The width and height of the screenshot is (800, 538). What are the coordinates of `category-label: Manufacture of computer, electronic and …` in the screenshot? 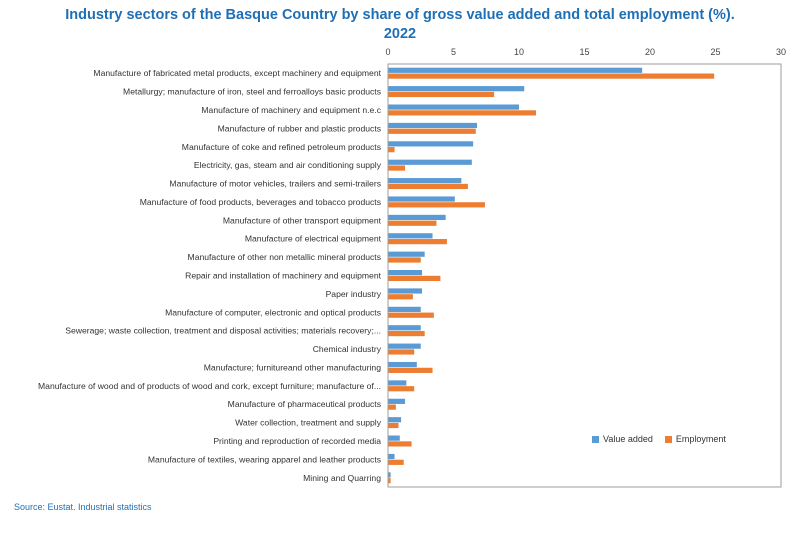 It's located at (273, 312).